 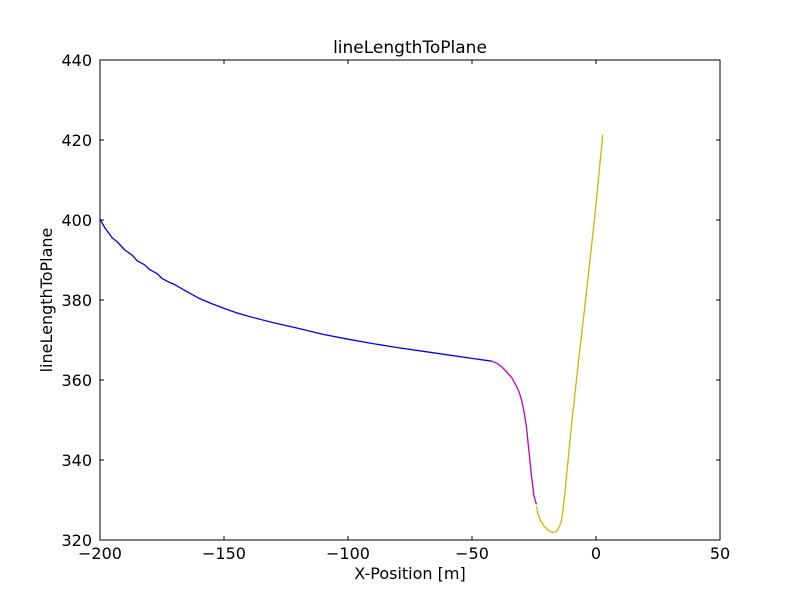 What do you see at coordinates (720, 553) in the screenshot?
I see `x-tick-label: 50` at bounding box center [720, 553].